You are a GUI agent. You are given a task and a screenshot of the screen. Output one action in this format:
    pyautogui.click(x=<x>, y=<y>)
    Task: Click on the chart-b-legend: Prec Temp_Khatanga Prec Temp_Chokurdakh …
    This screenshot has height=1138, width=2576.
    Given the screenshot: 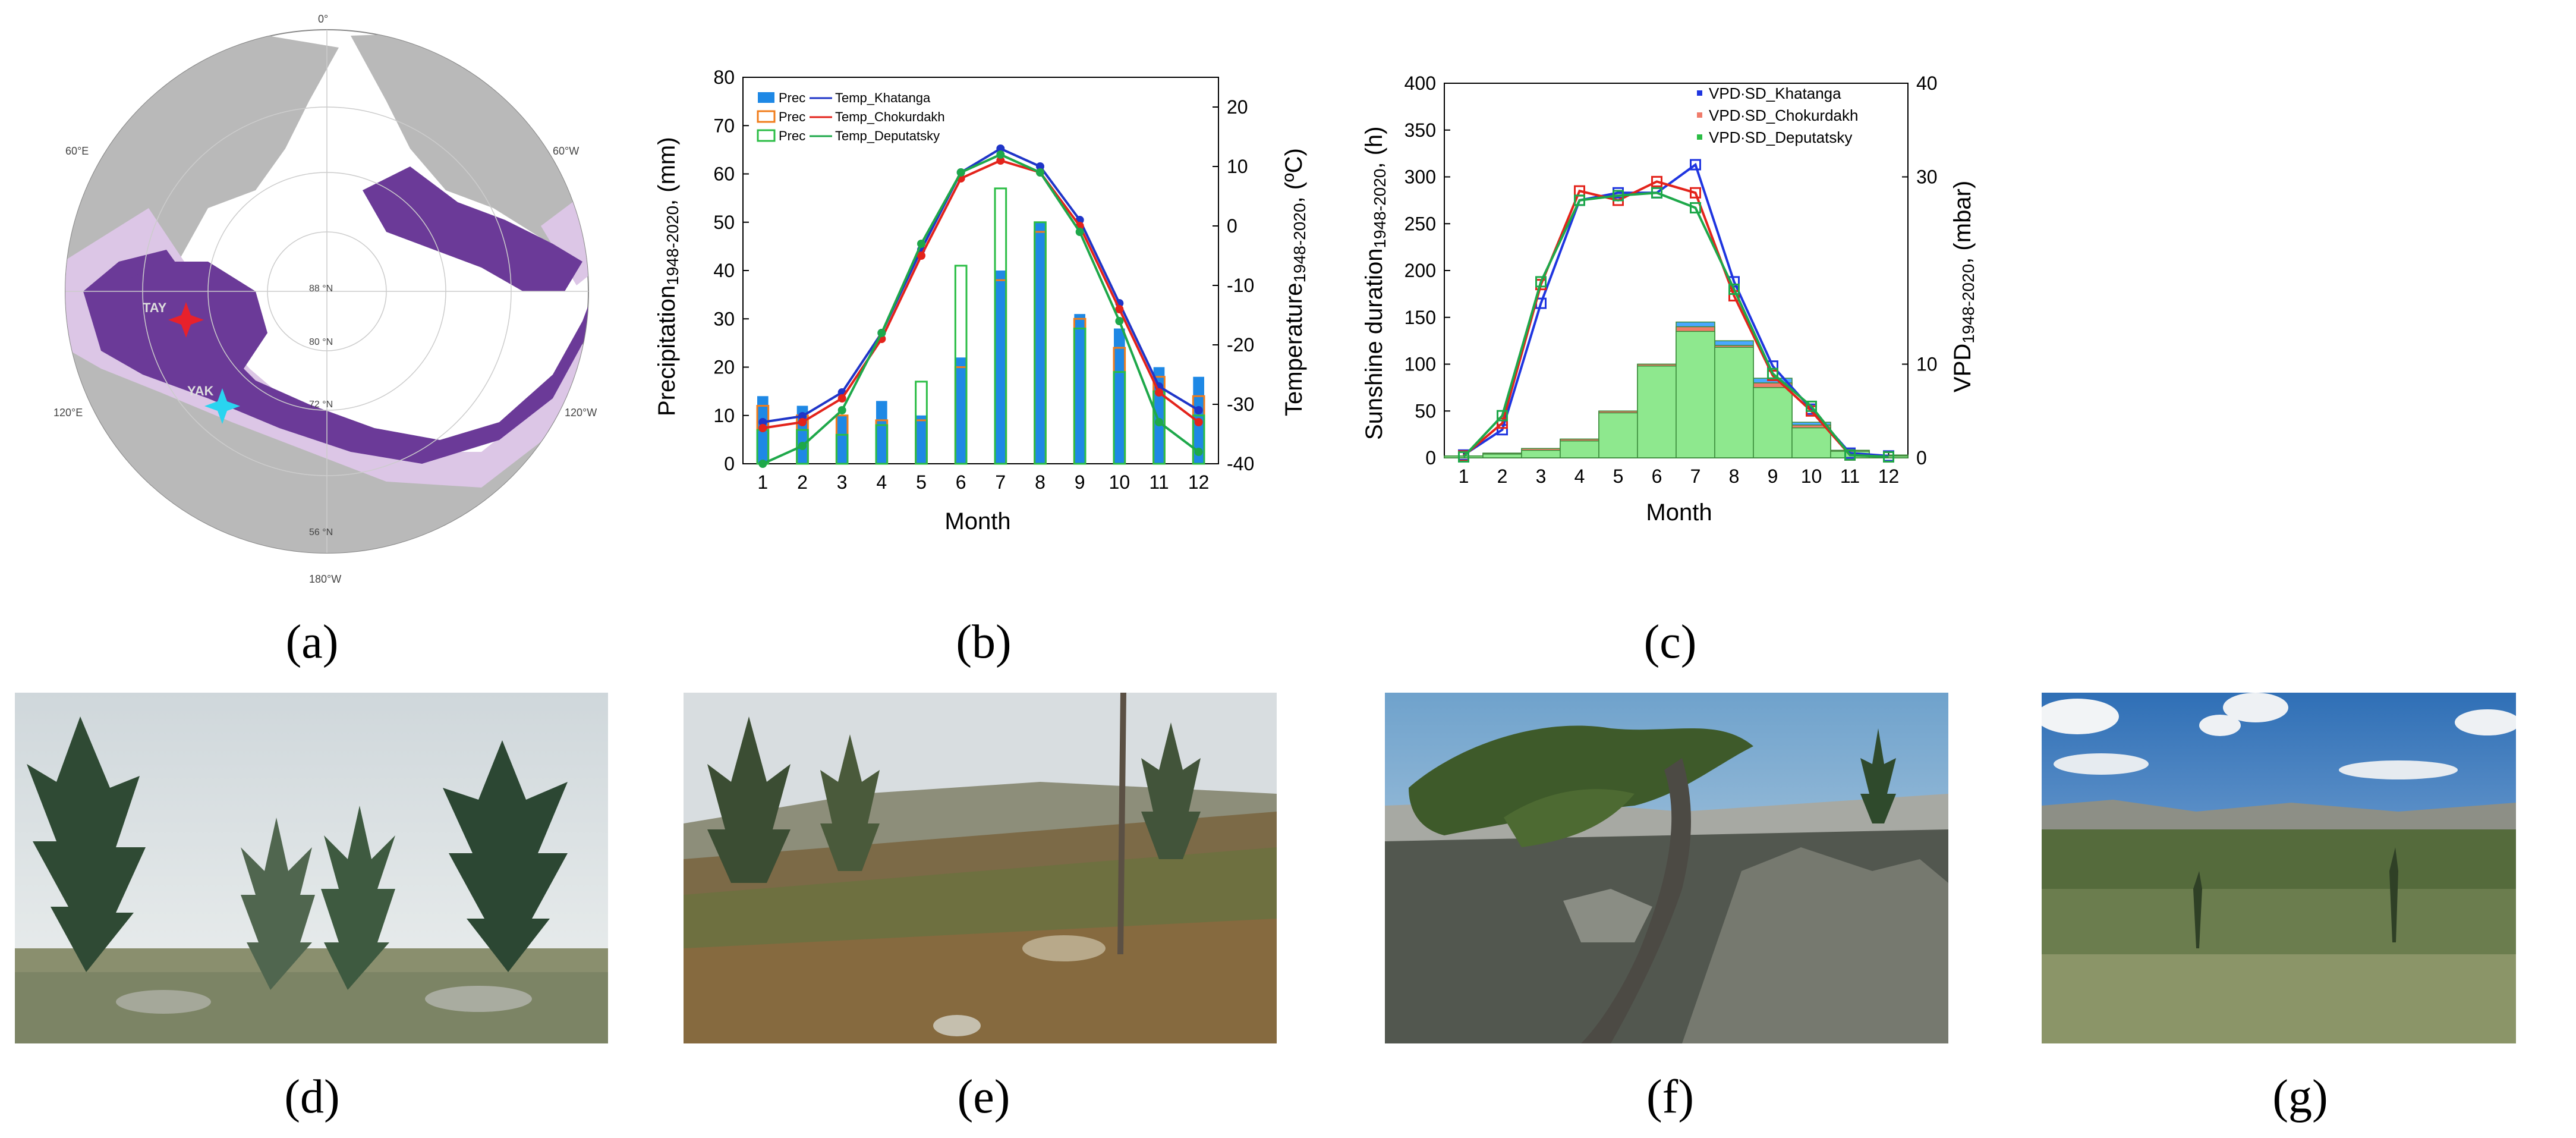 What is the action you would take?
    pyautogui.click(x=851, y=116)
    